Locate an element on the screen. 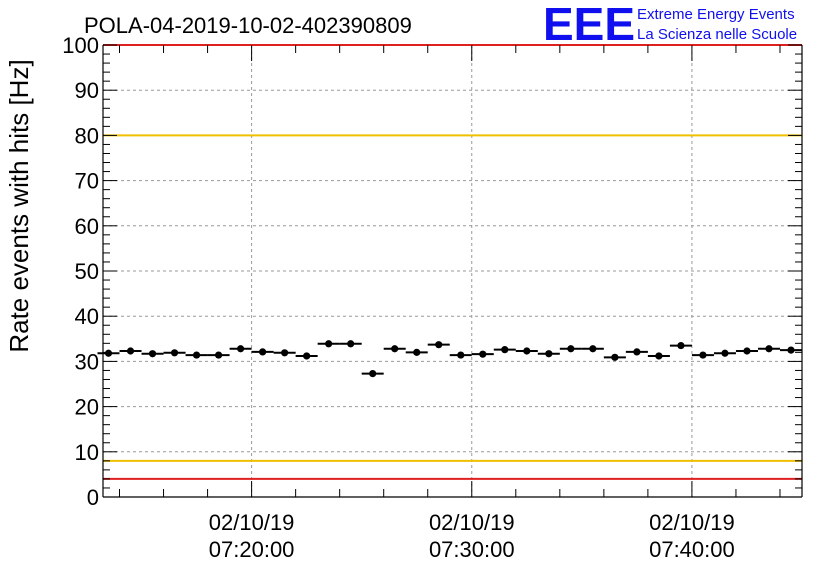 The image size is (836, 572). y-axis-label: Rate events with hits [Hz] is located at coordinates (19, 205).